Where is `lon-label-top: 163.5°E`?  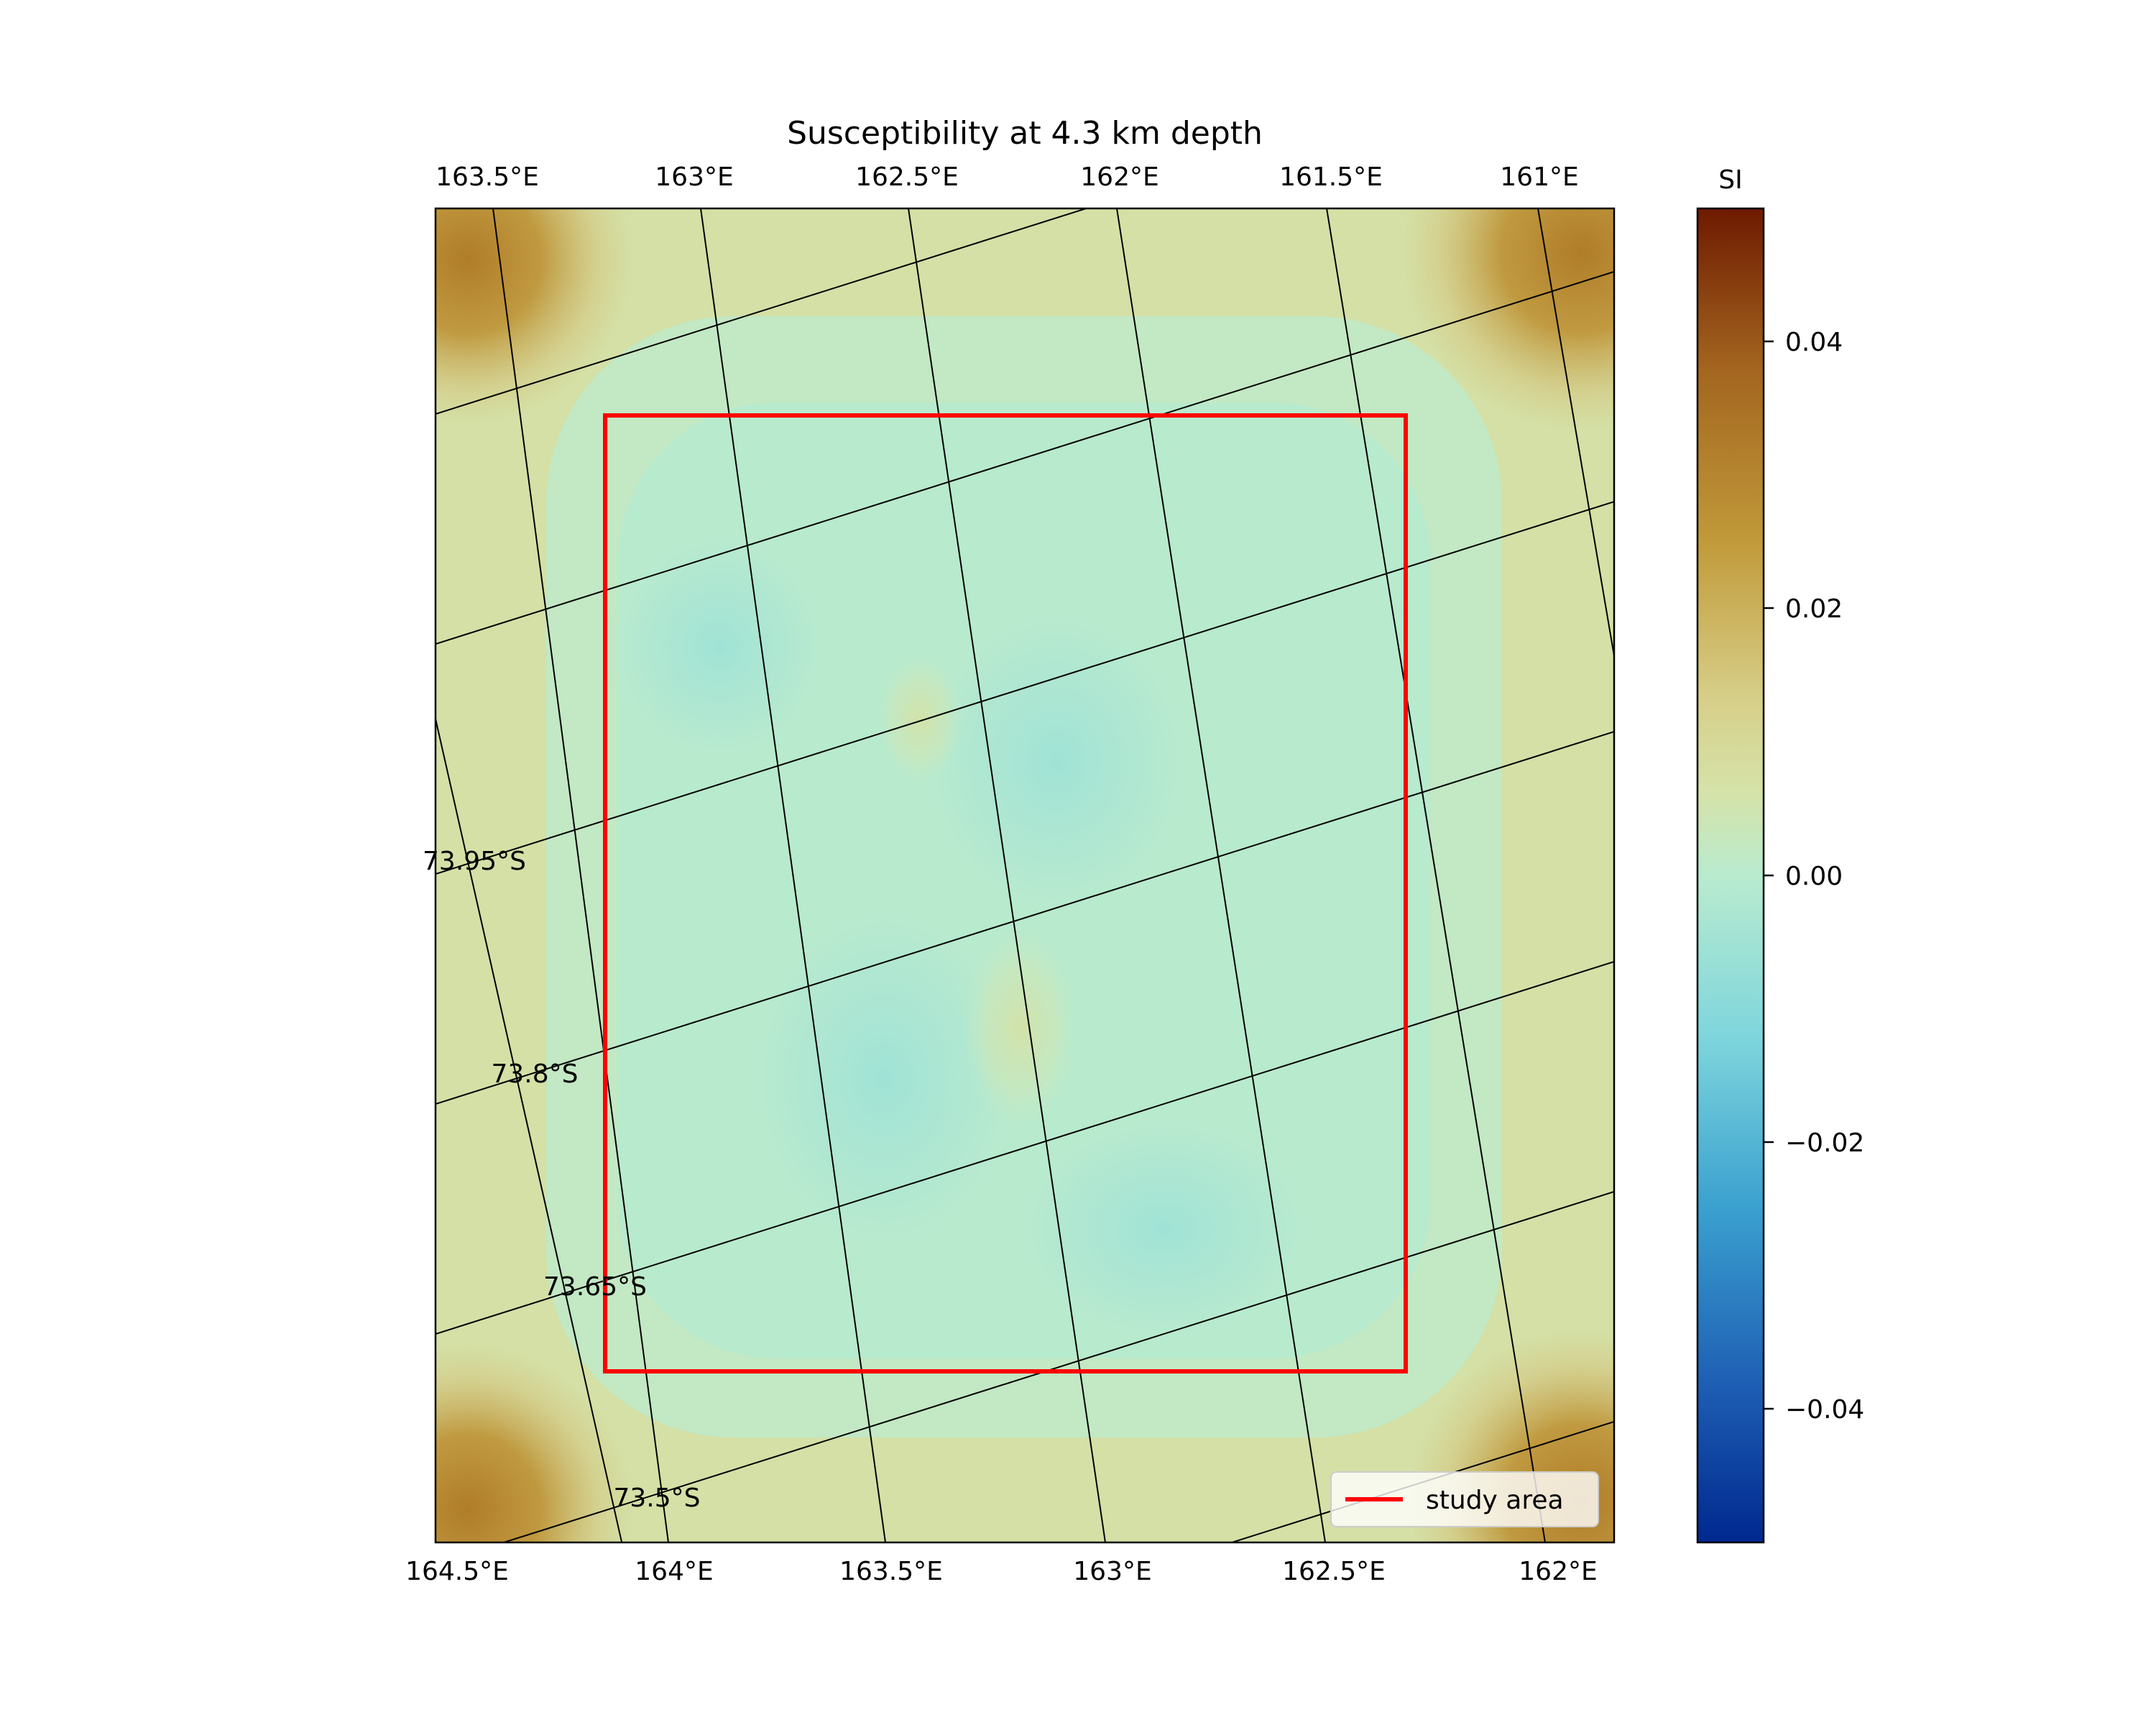 lon-label-top: 163.5°E is located at coordinates (487, 177).